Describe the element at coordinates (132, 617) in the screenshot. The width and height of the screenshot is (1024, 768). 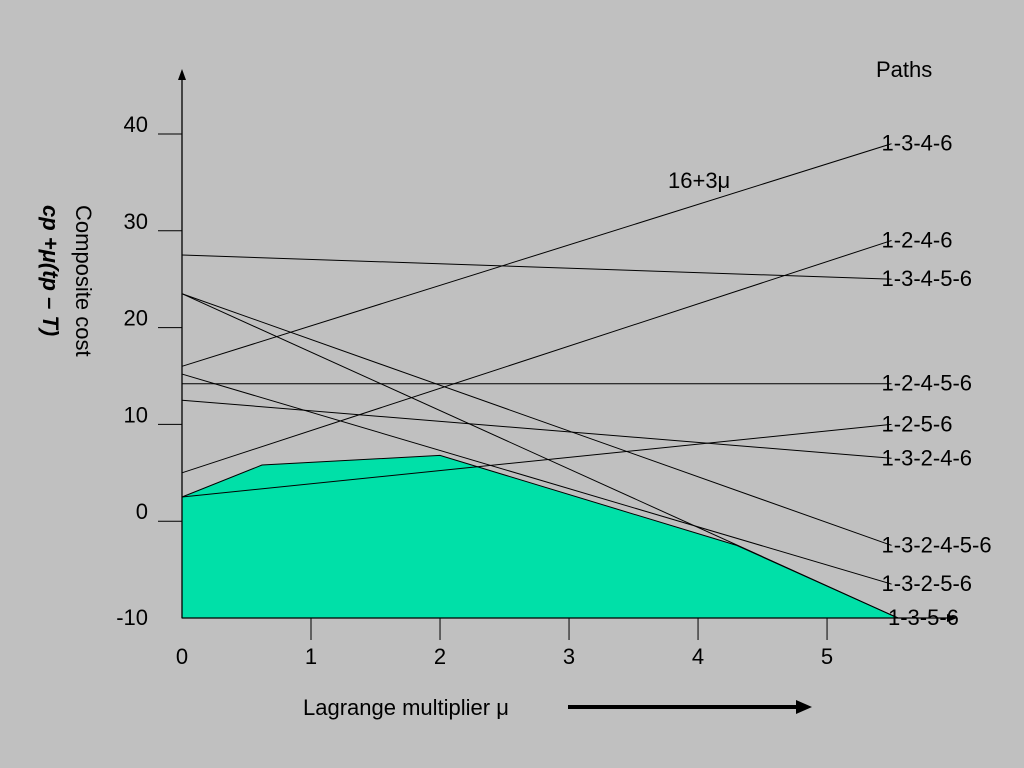
I see `y-tick-label: -10` at that location.